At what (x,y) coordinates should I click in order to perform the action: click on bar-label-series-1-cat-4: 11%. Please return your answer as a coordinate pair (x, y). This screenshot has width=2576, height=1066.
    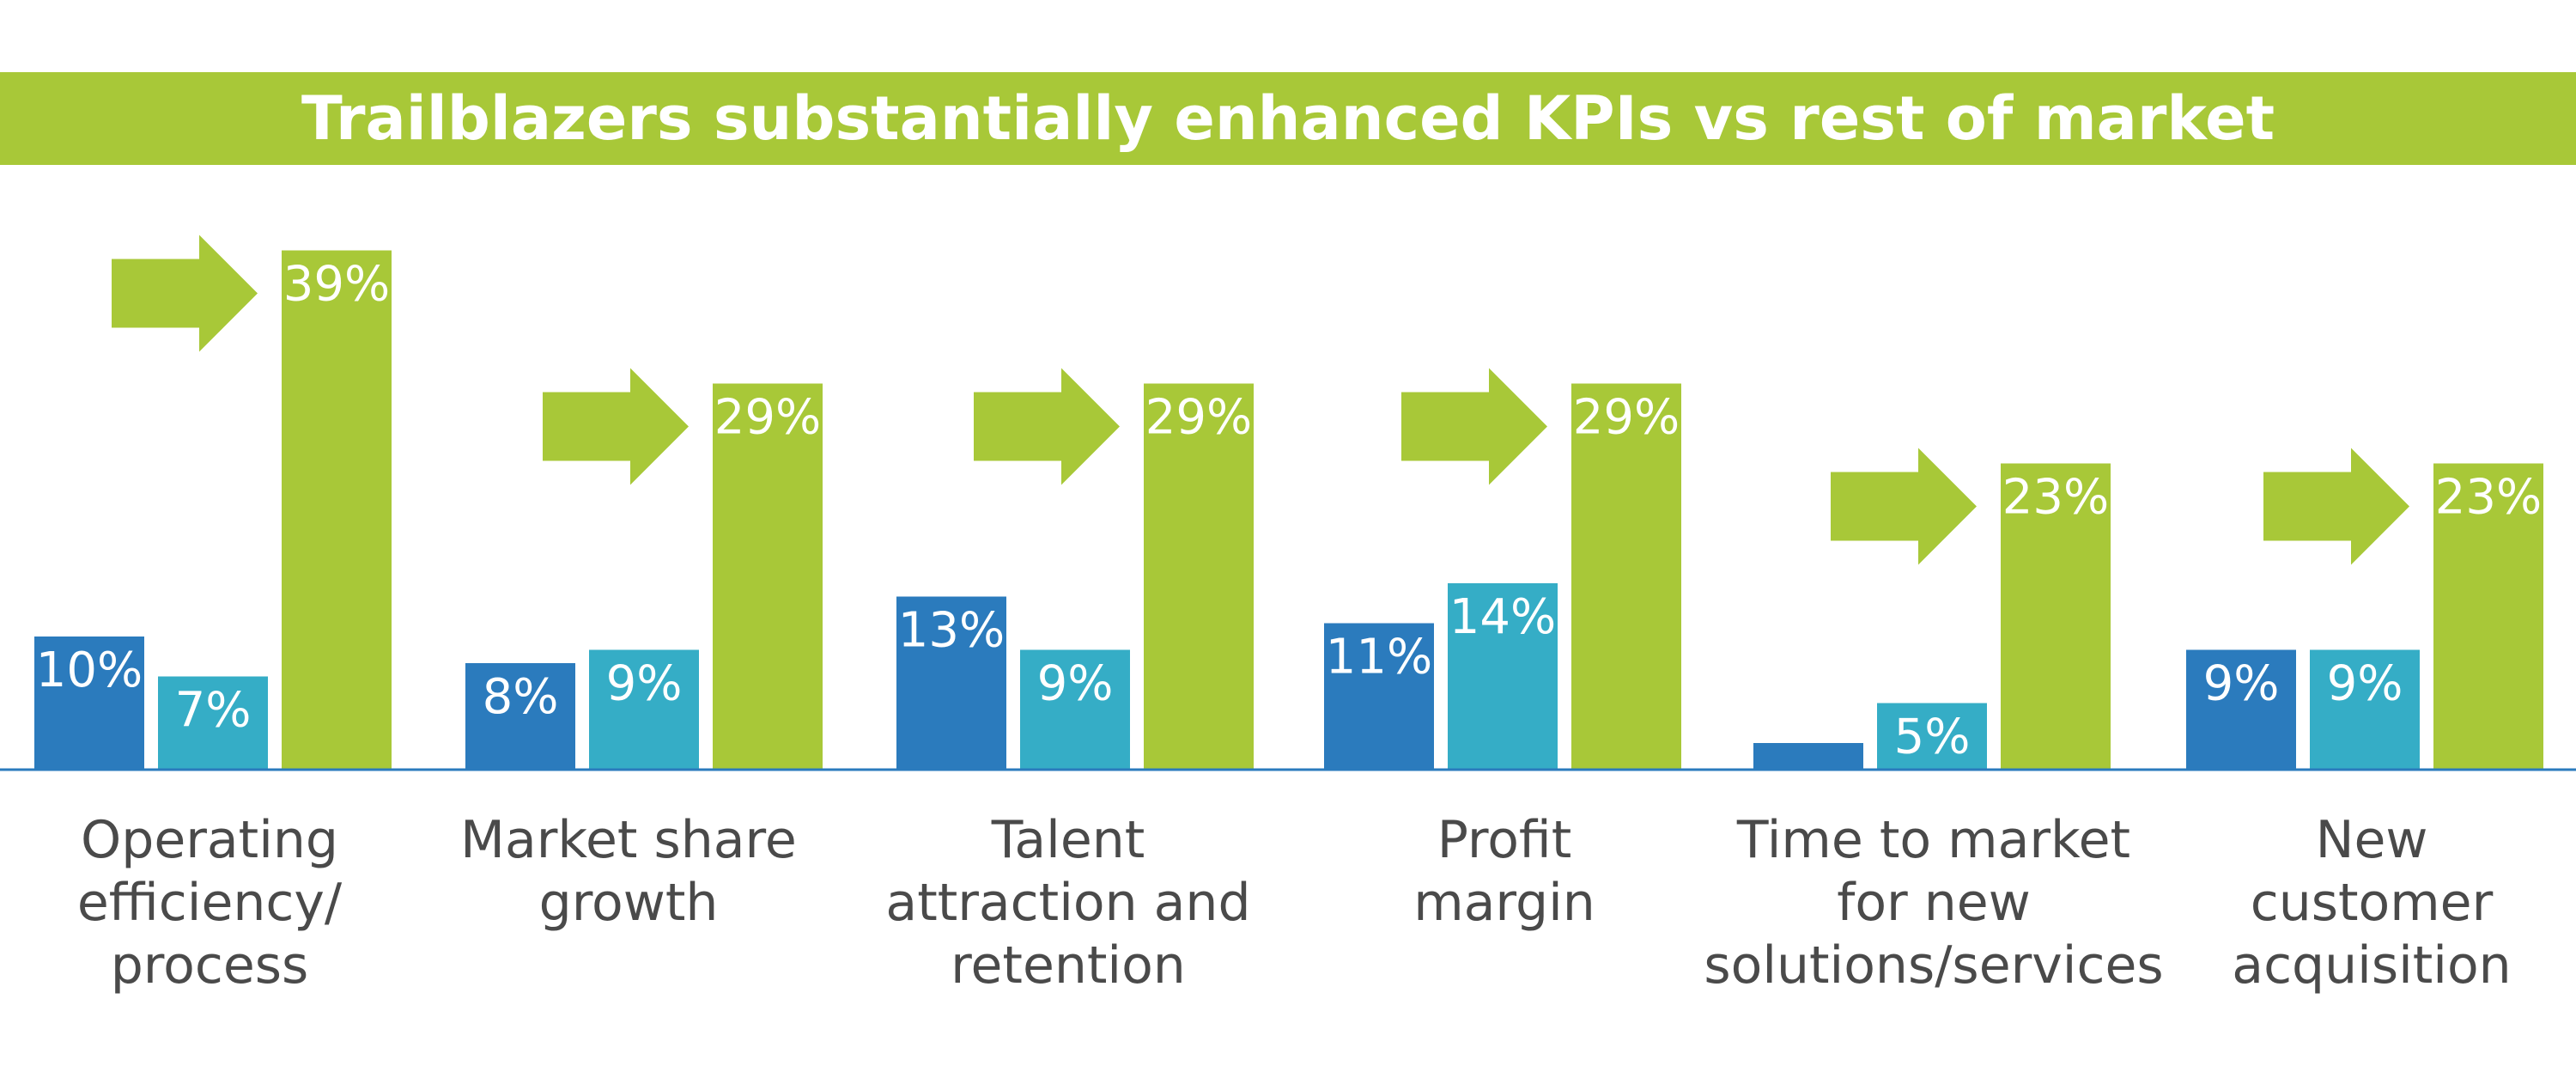
    Looking at the image, I should click on (1379, 657).